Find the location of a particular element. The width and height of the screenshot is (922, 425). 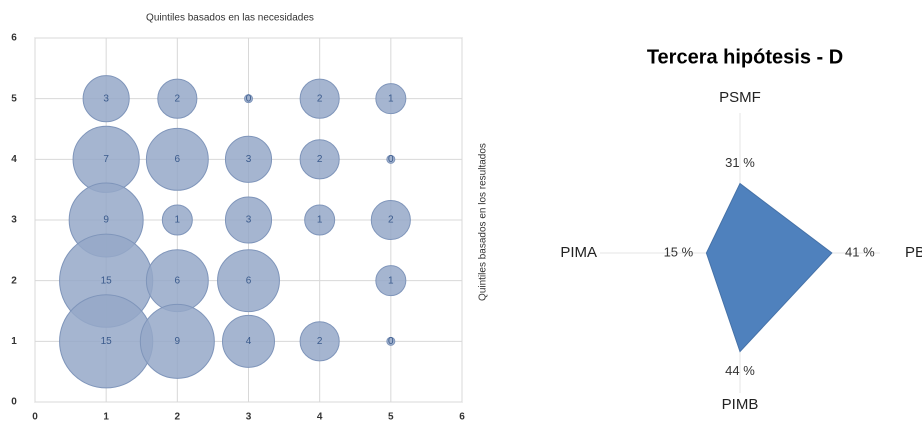

radar-category: PIMB is located at coordinates (740, 404).